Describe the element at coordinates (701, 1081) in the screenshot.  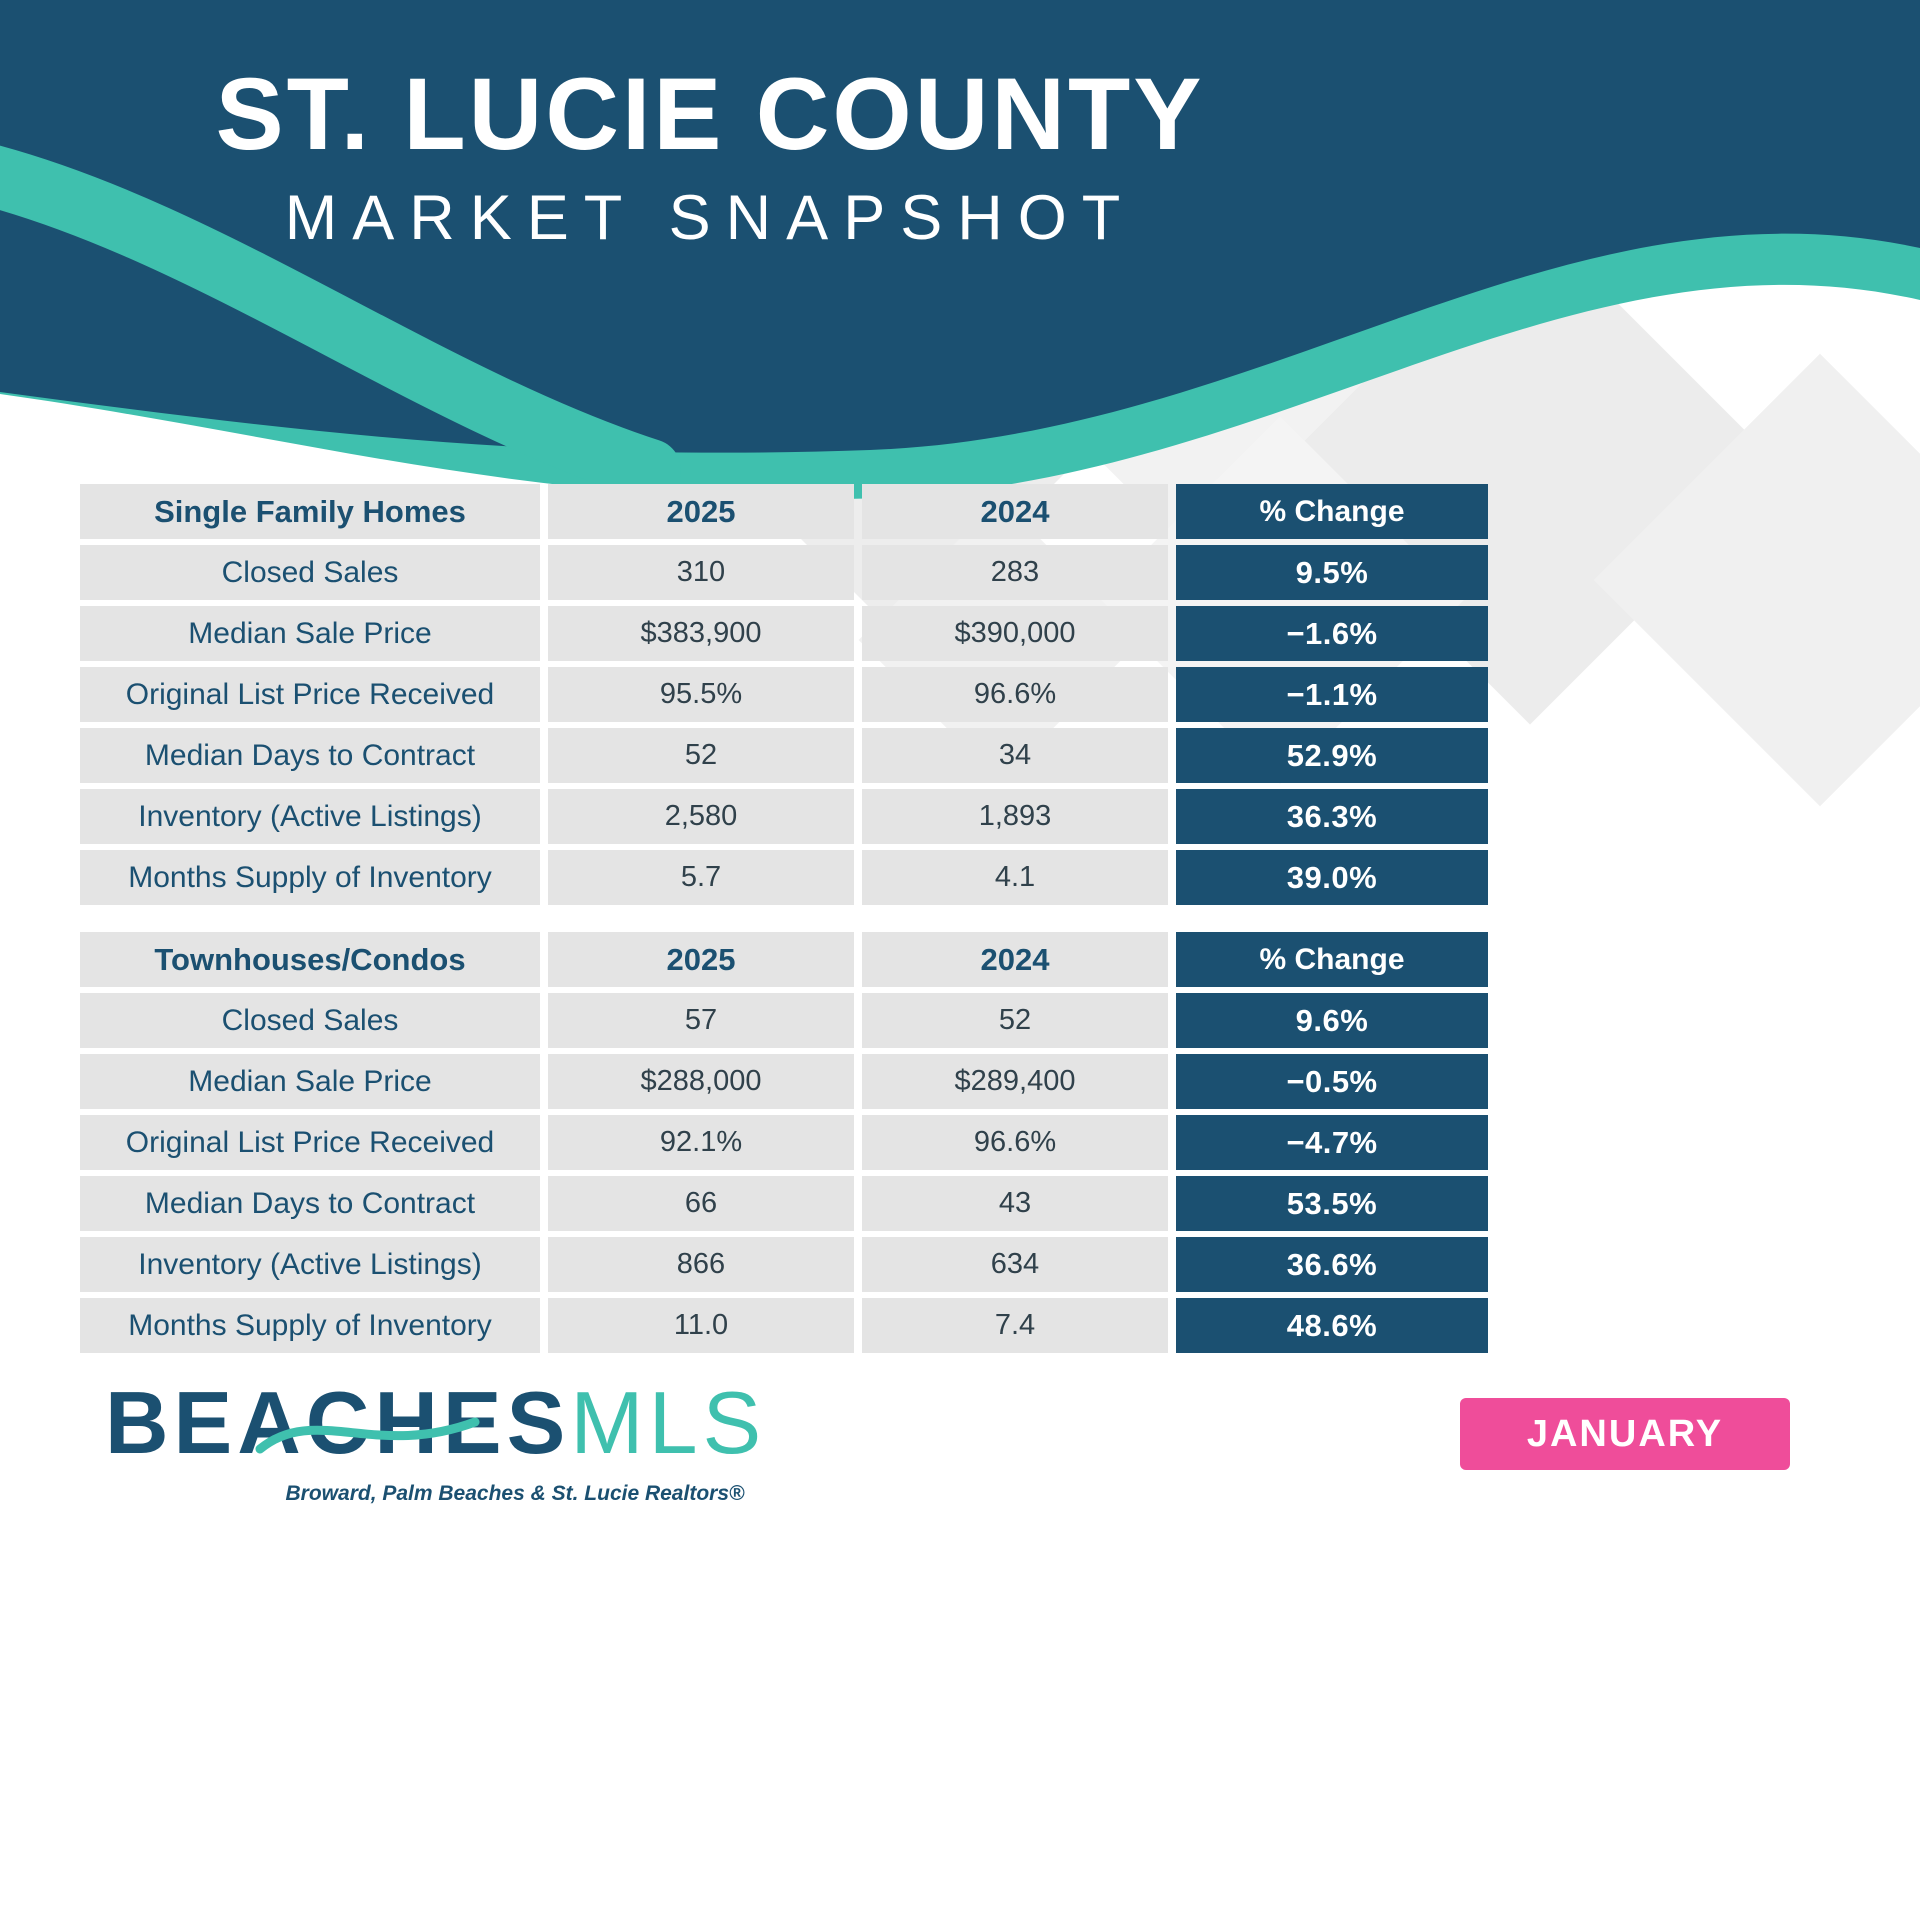
I see `value-2025: $288,000` at that location.